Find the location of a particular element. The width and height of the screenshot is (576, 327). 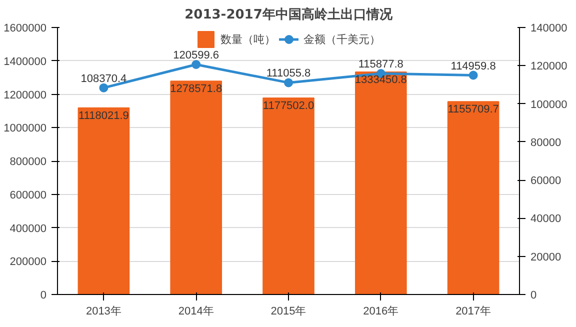

y2-tick-label: 100000 is located at coordinates (549, 104).